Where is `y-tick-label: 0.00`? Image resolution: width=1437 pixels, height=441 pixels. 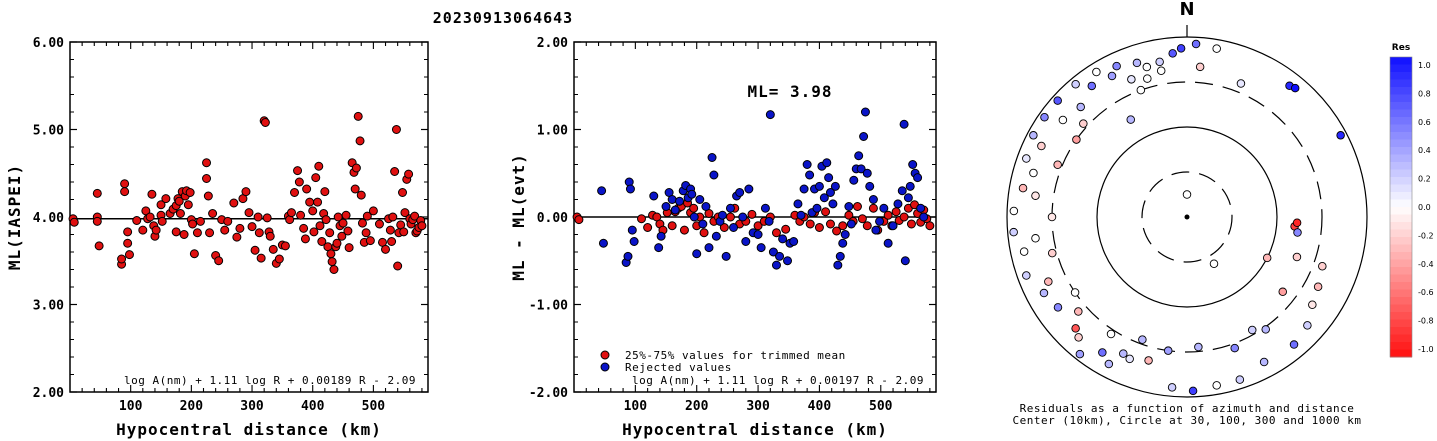 y-tick-label: 0.00 is located at coordinates (552, 218).